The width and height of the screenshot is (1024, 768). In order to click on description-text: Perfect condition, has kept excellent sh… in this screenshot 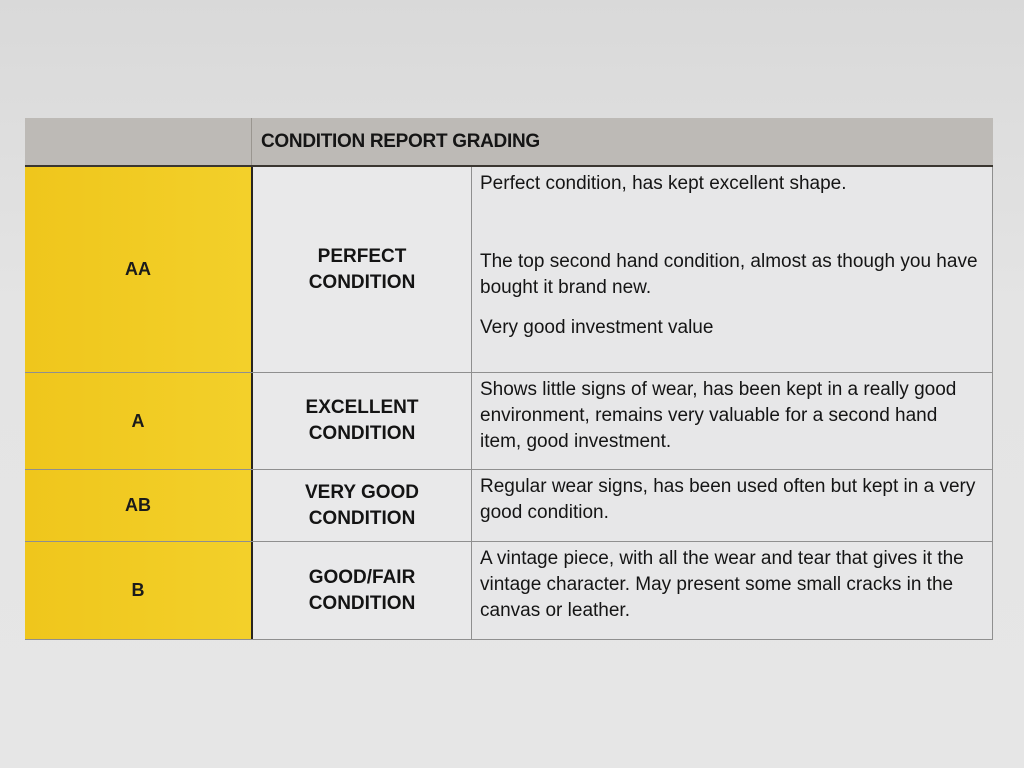, I will do `click(663, 183)`.